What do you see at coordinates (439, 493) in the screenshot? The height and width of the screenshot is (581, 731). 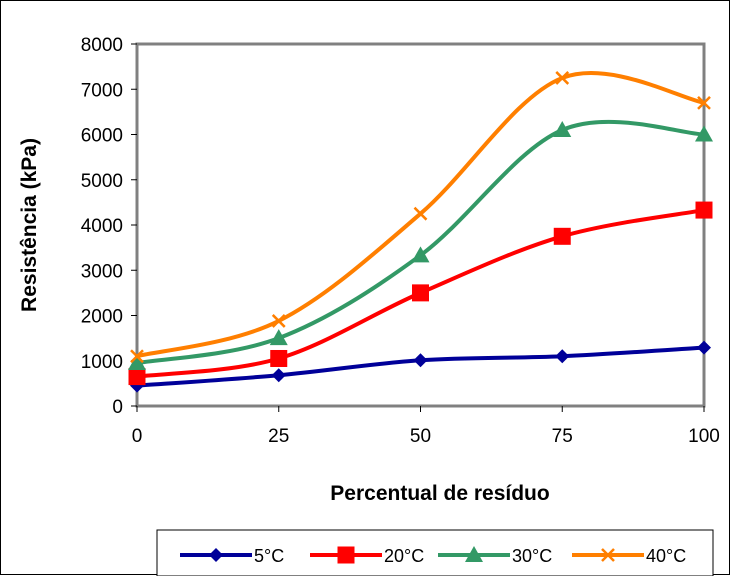 I see `x-axis-label: Percentual de resíduo` at bounding box center [439, 493].